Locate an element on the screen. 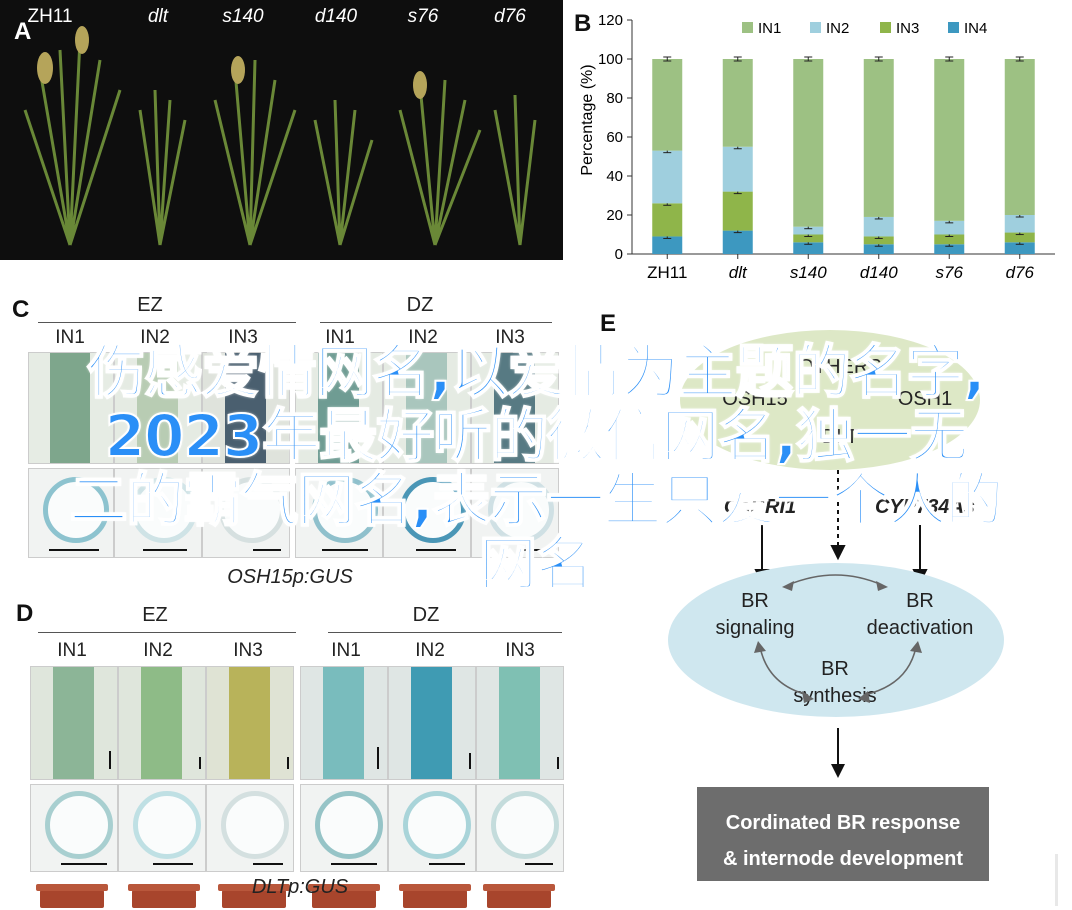  label-osh1: OSH1 is located at coordinates (925, 399).